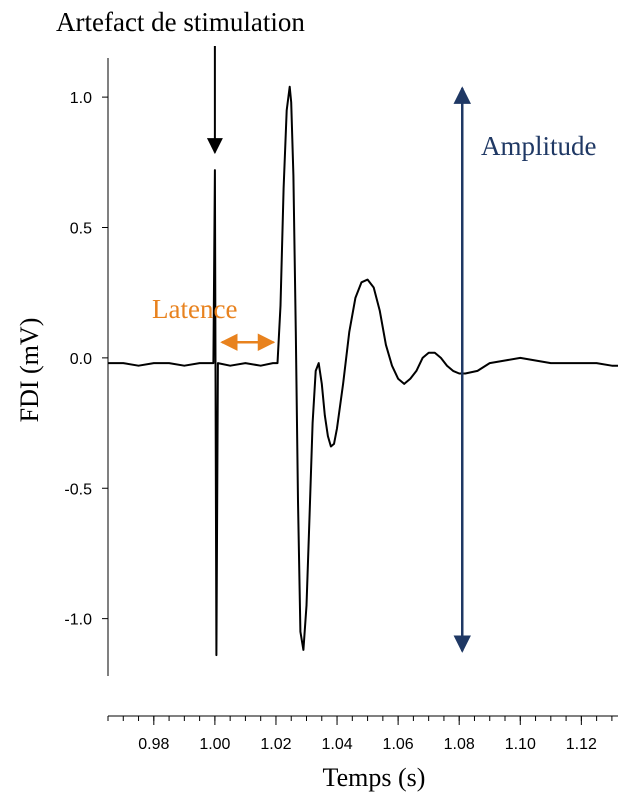 Image resolution: width=626 pixels, height=796 pixels. What do you see at coordinates (194, 309) in the screenshot?
I see `latency-label: Latence` at bounding box center [194, 309].